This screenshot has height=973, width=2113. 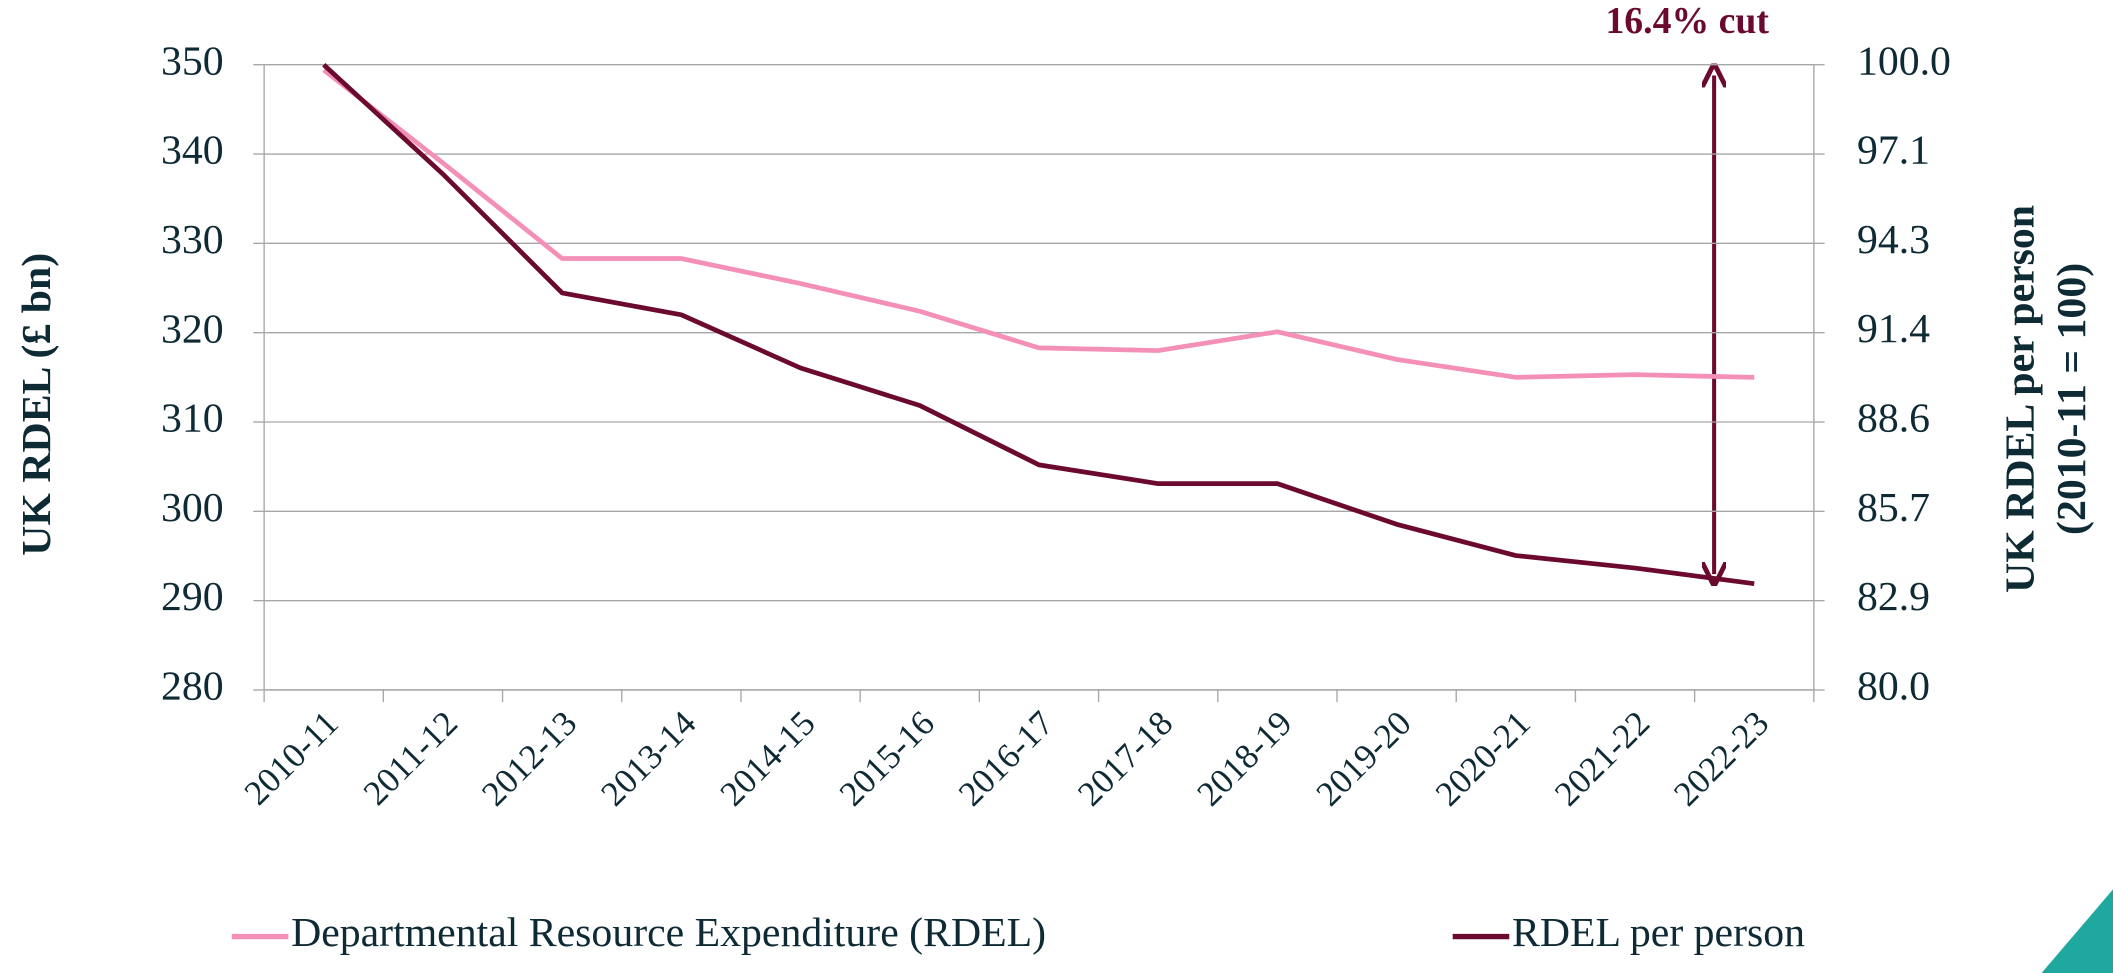 I want to click on y-tick-label: 340, so click(x=192, y=151).